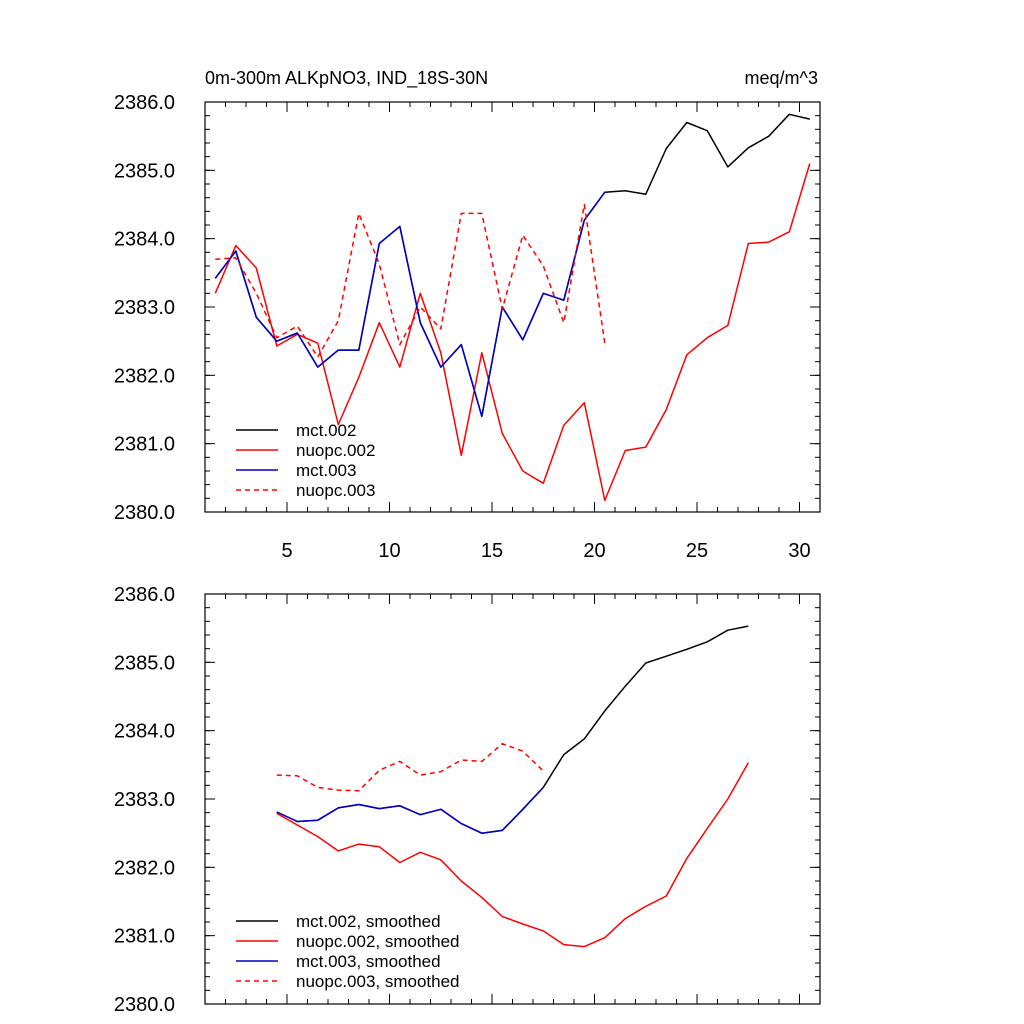  I want to click on series-line-nuopc-002-smoothed, so click(512, 855).